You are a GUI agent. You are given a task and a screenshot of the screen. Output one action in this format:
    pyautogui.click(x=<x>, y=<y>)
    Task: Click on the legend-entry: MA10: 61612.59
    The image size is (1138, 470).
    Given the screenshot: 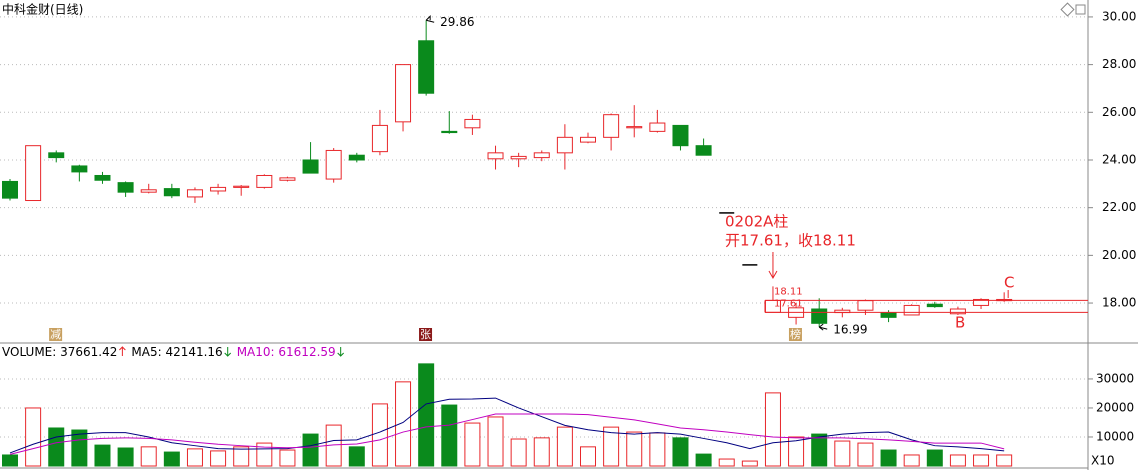 What is the action you would take?
    pyautogui.click(x=286, y=352)
    